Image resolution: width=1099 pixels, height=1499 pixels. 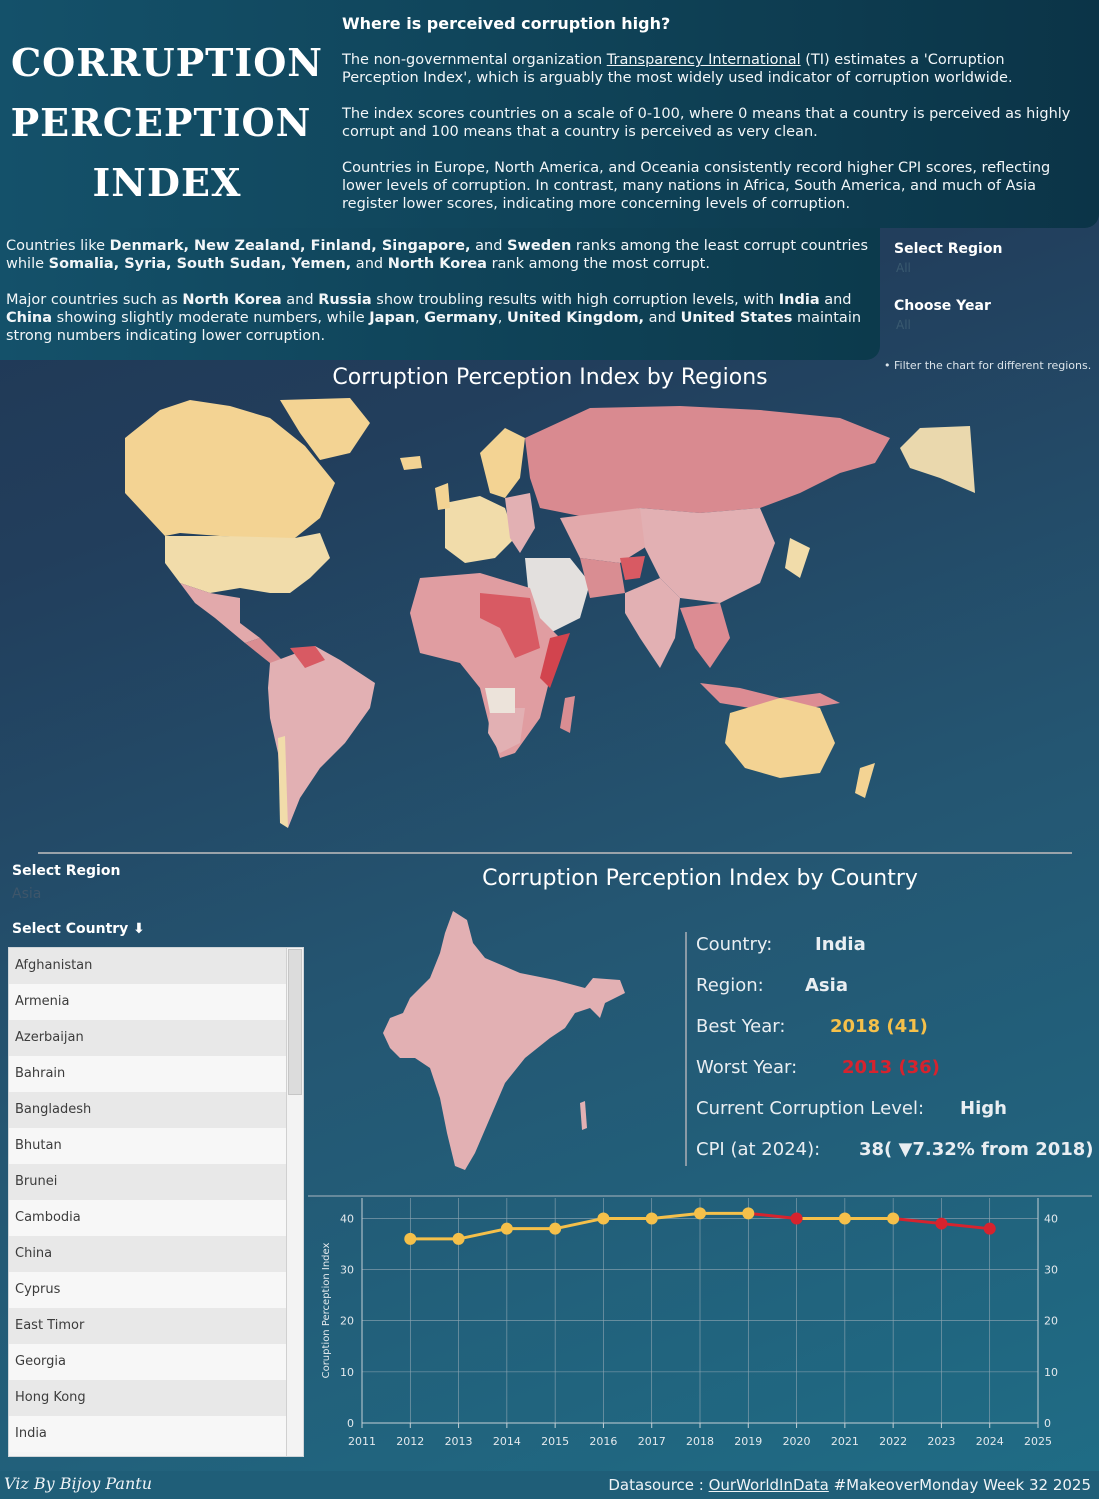 I want to click on x-tick-label: 2023, so click(x=941, y=1441).